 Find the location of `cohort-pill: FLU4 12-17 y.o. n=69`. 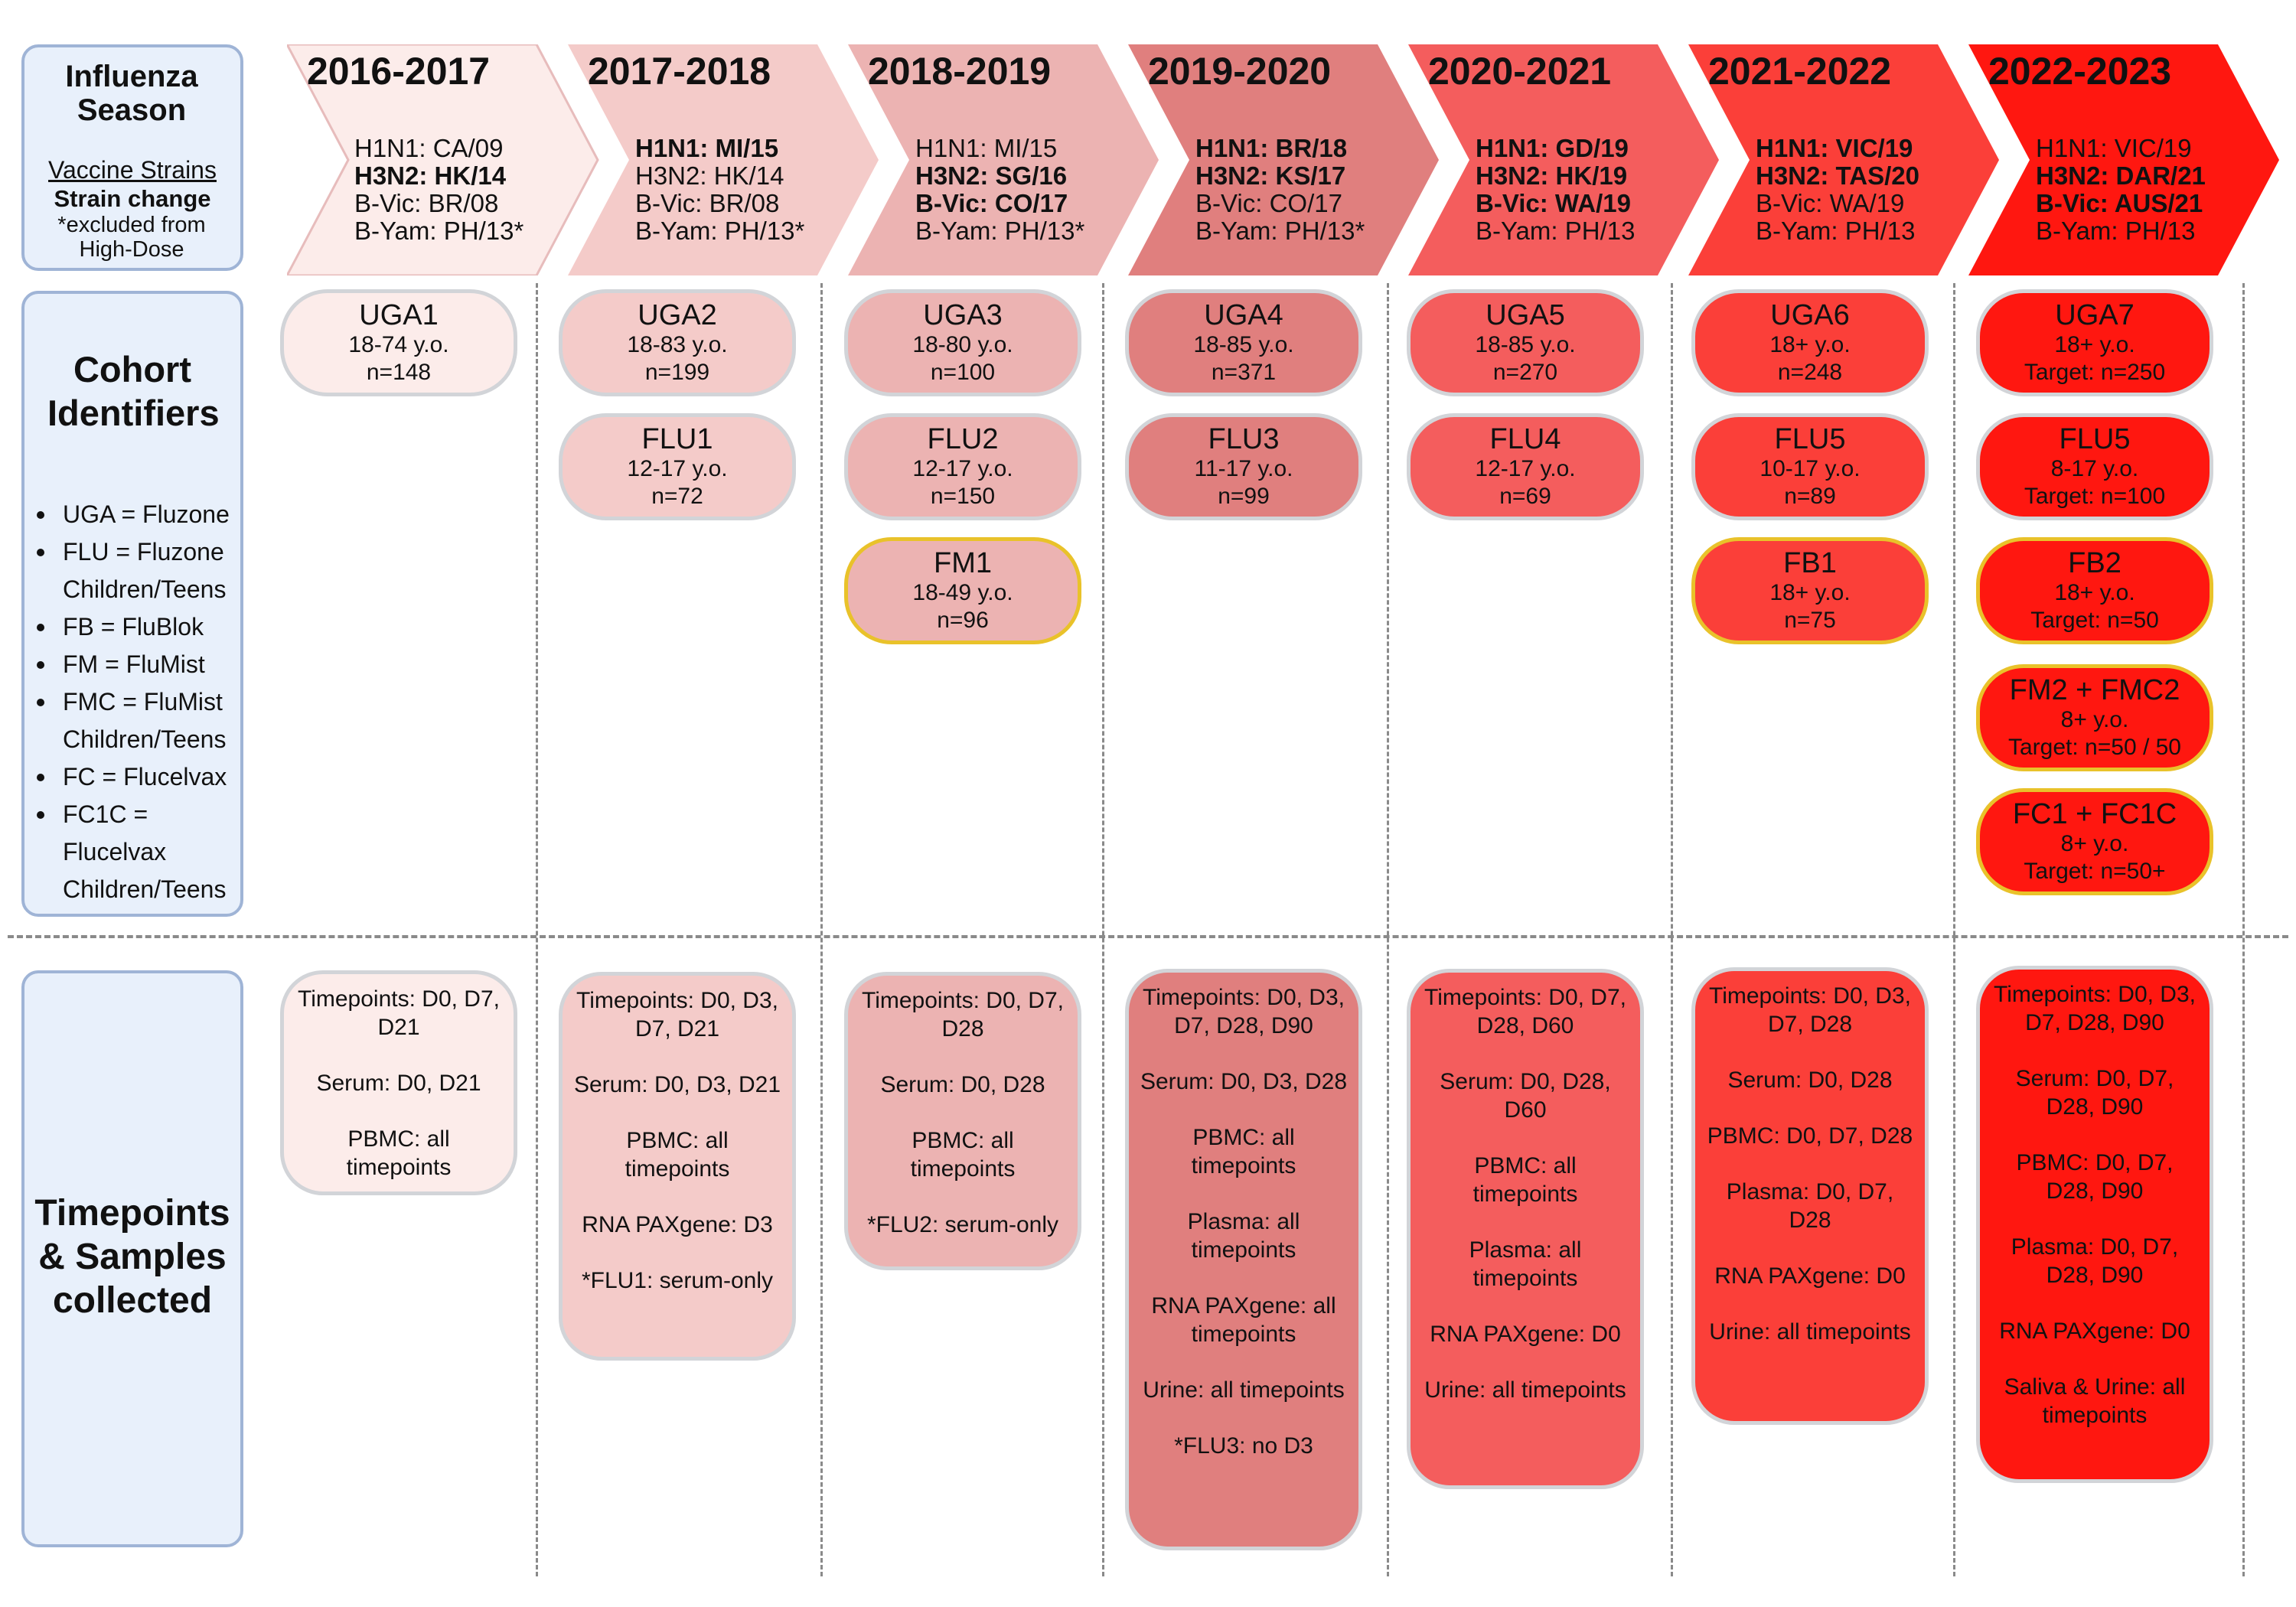

cohort-pill: FLU4 12-17 y.o. n=69 is located at coordinates (1525, 466).